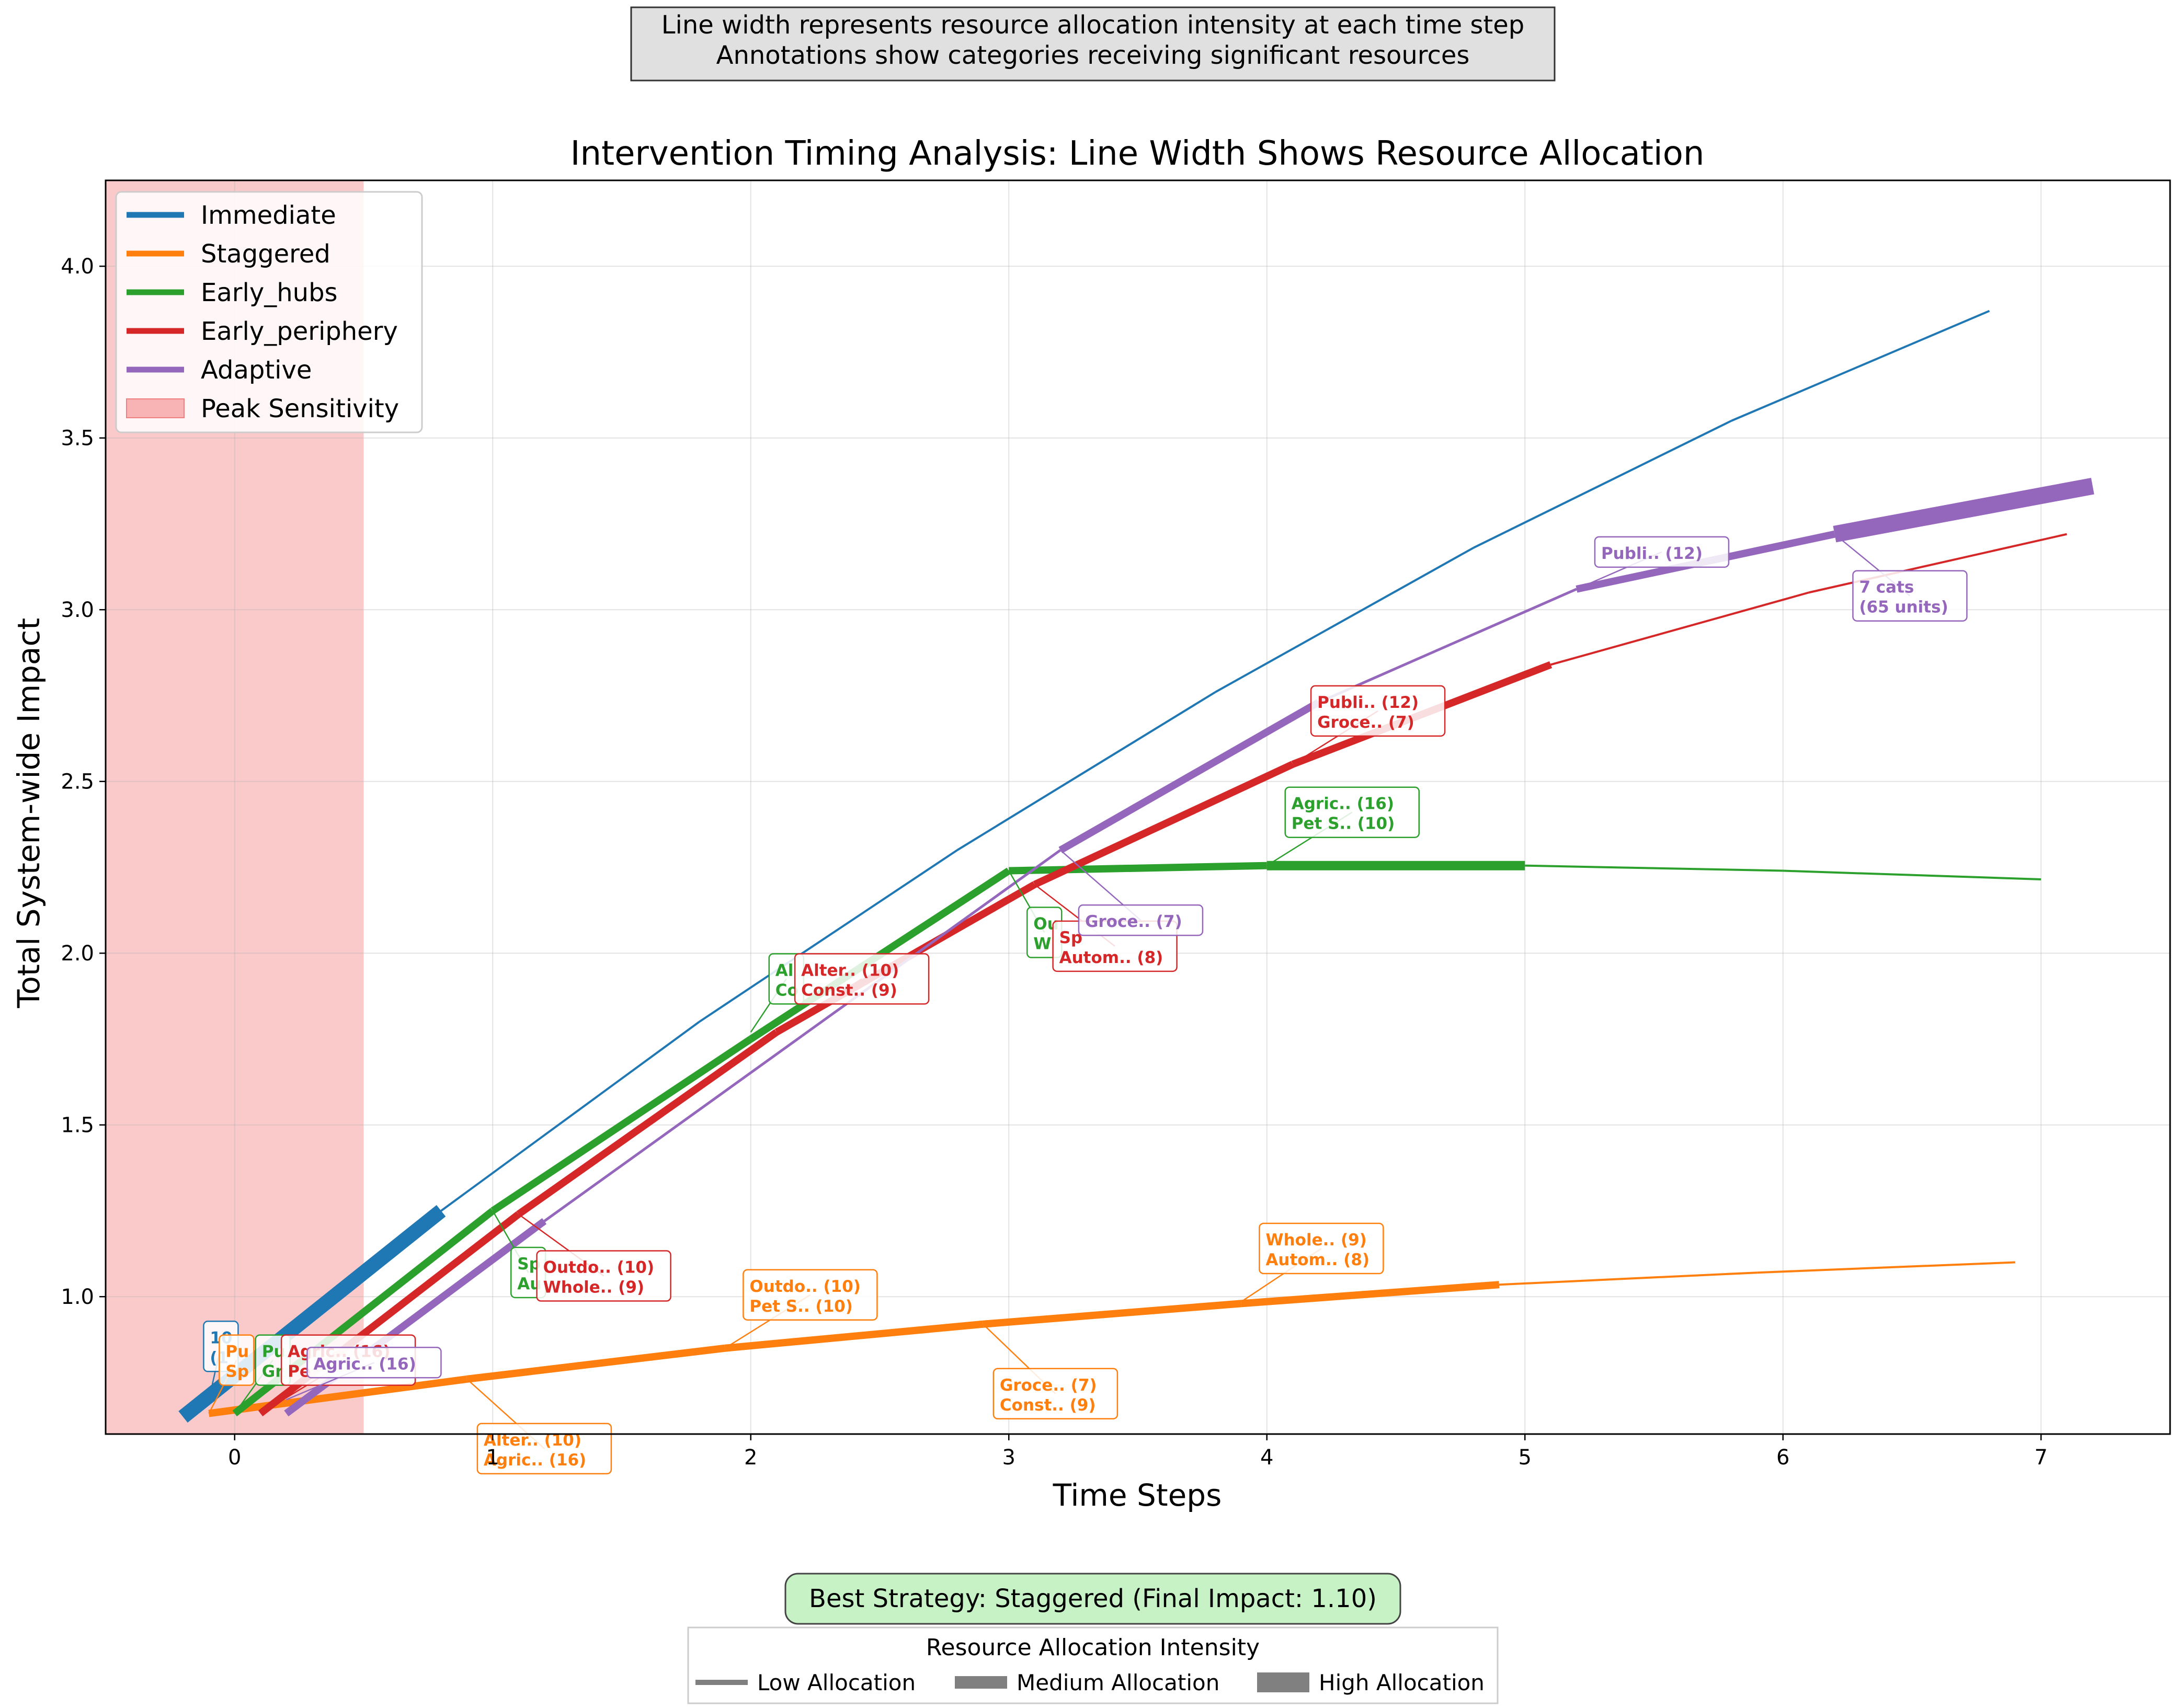  Describe the element at coordinates (599, 1267) in the screenshot. I see `annotation-text: Outdo.. (10)` at that location.